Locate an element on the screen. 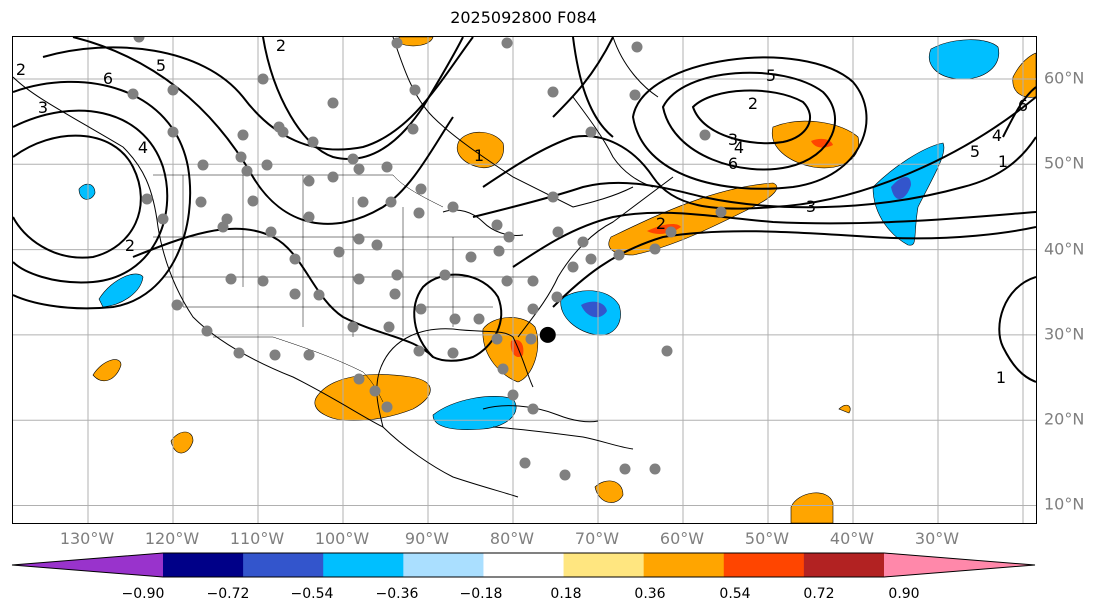 The image size is (1105, 615). shade-blue-pacific-west is located at coordinates (87, 191).